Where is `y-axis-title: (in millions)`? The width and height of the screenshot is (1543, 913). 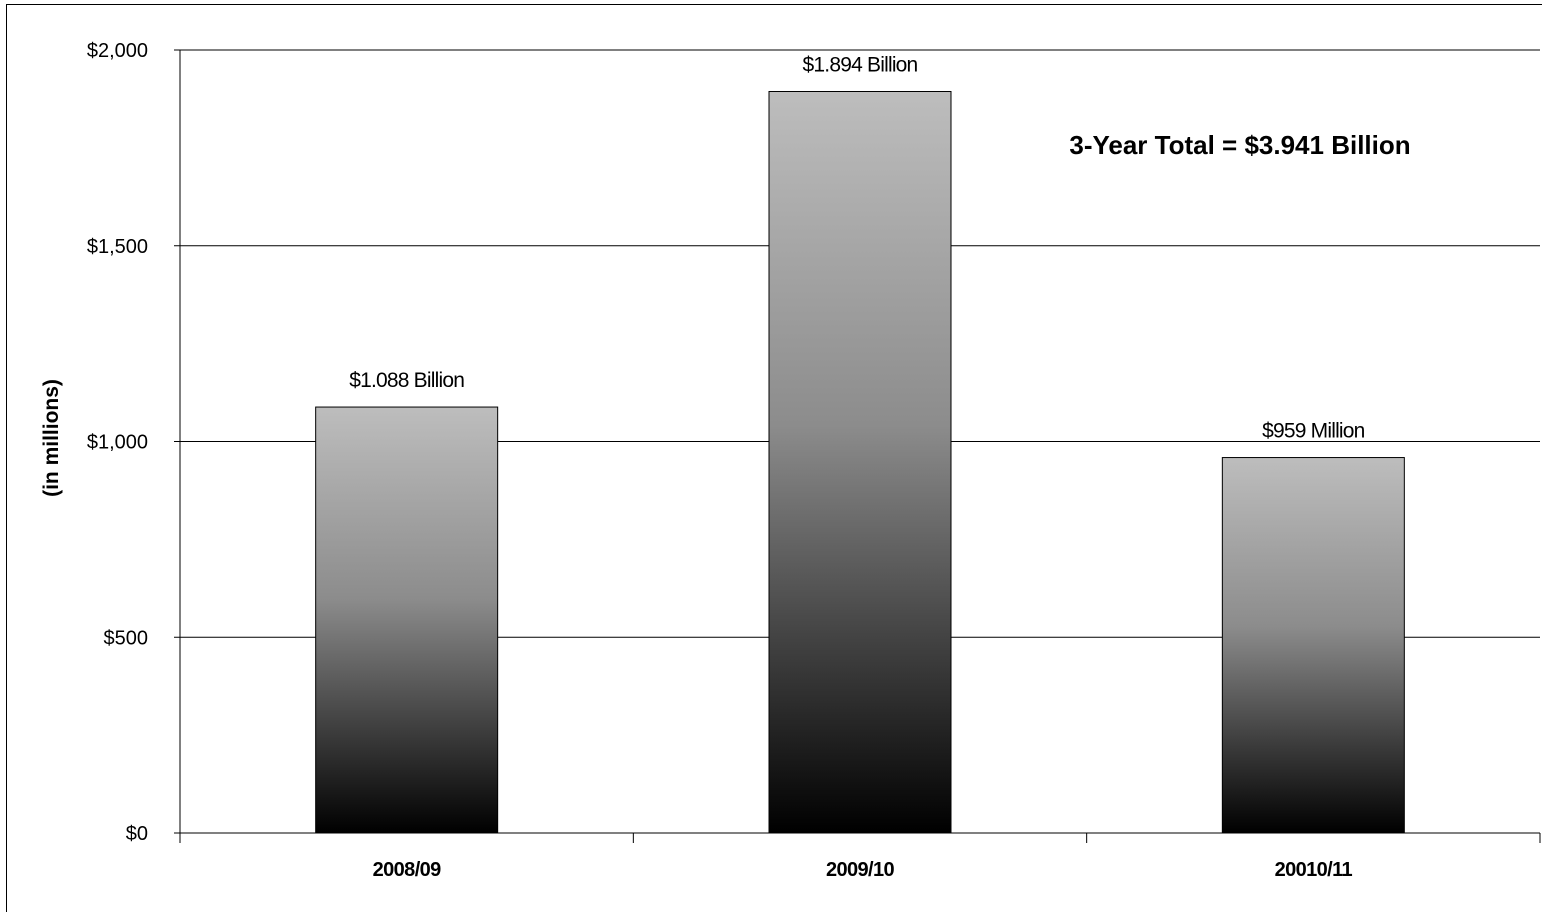 y-axis-title: (in millions) is located at coordinates (51, 438).